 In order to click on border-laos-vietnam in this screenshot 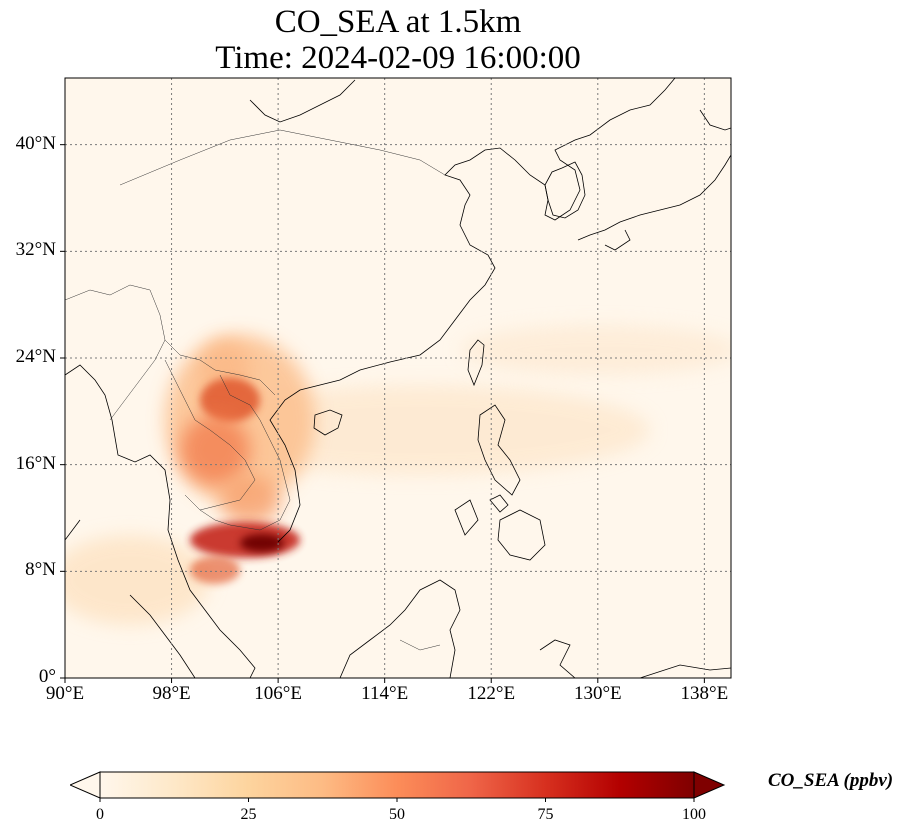, I will do `click(255, 437)`.